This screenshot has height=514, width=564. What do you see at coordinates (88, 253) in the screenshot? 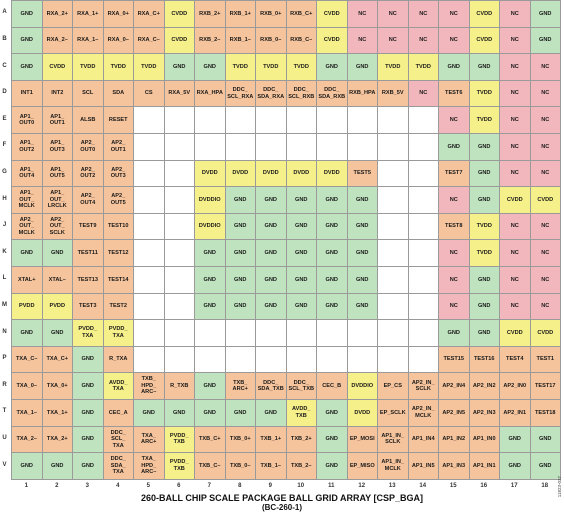
I see `ball-cell: TEST11` at bounding box center [88, 253].